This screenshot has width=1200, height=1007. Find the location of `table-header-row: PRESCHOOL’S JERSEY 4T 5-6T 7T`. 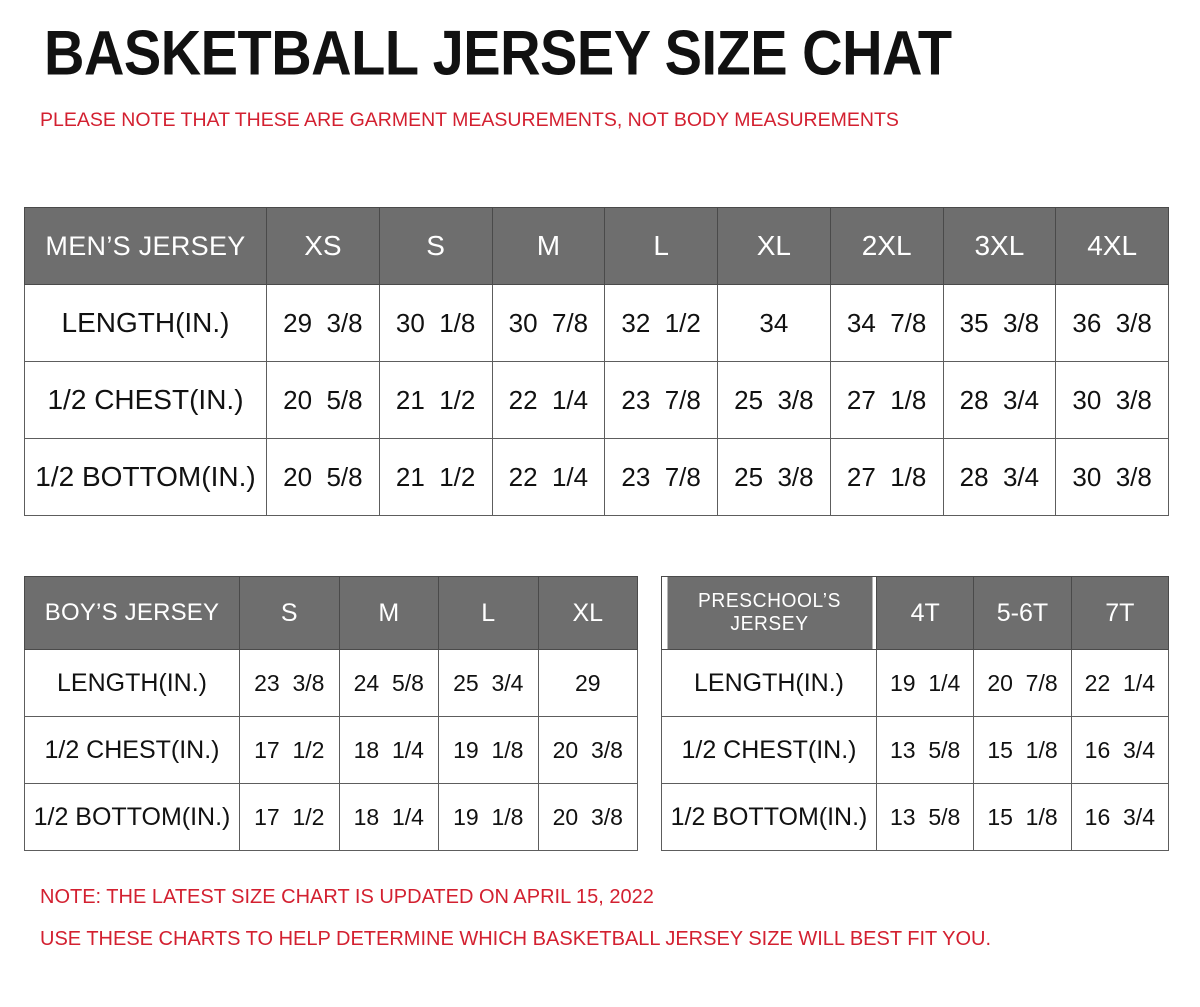

table-header-row: PRESCHOOL’S JERSEY 4T 5-6T 7T is located at coordinates (916, 613).